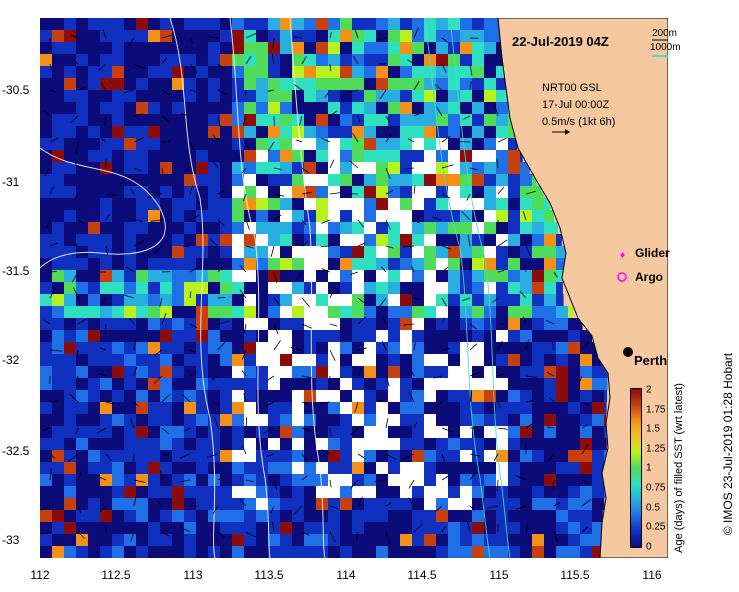 The image size is (739, 592). Describe the element at coordinates (572, 88) in the screenshot. I see `current-product-label: NRT00 GSL` at that location.